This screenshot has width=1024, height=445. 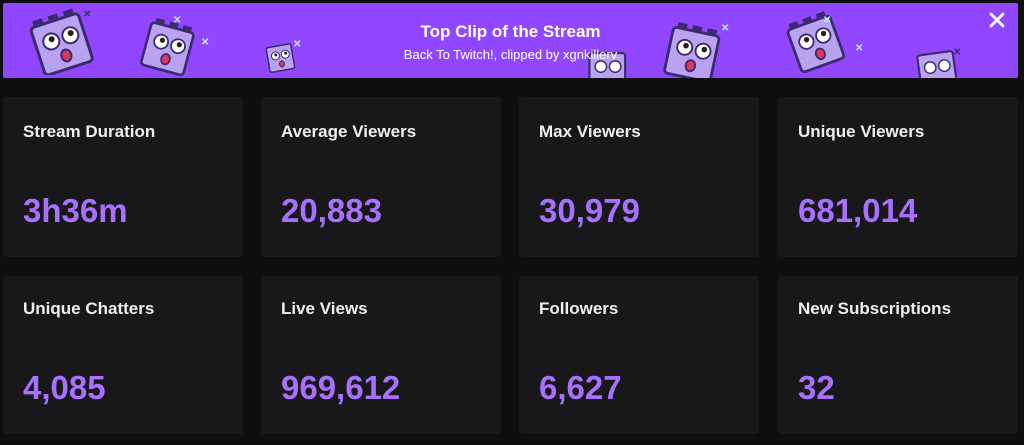 What do you see at coordinates (875, 308) in the screenshot?
I see `stat-label: New Subscriptions` at bounding box center [875, 308].